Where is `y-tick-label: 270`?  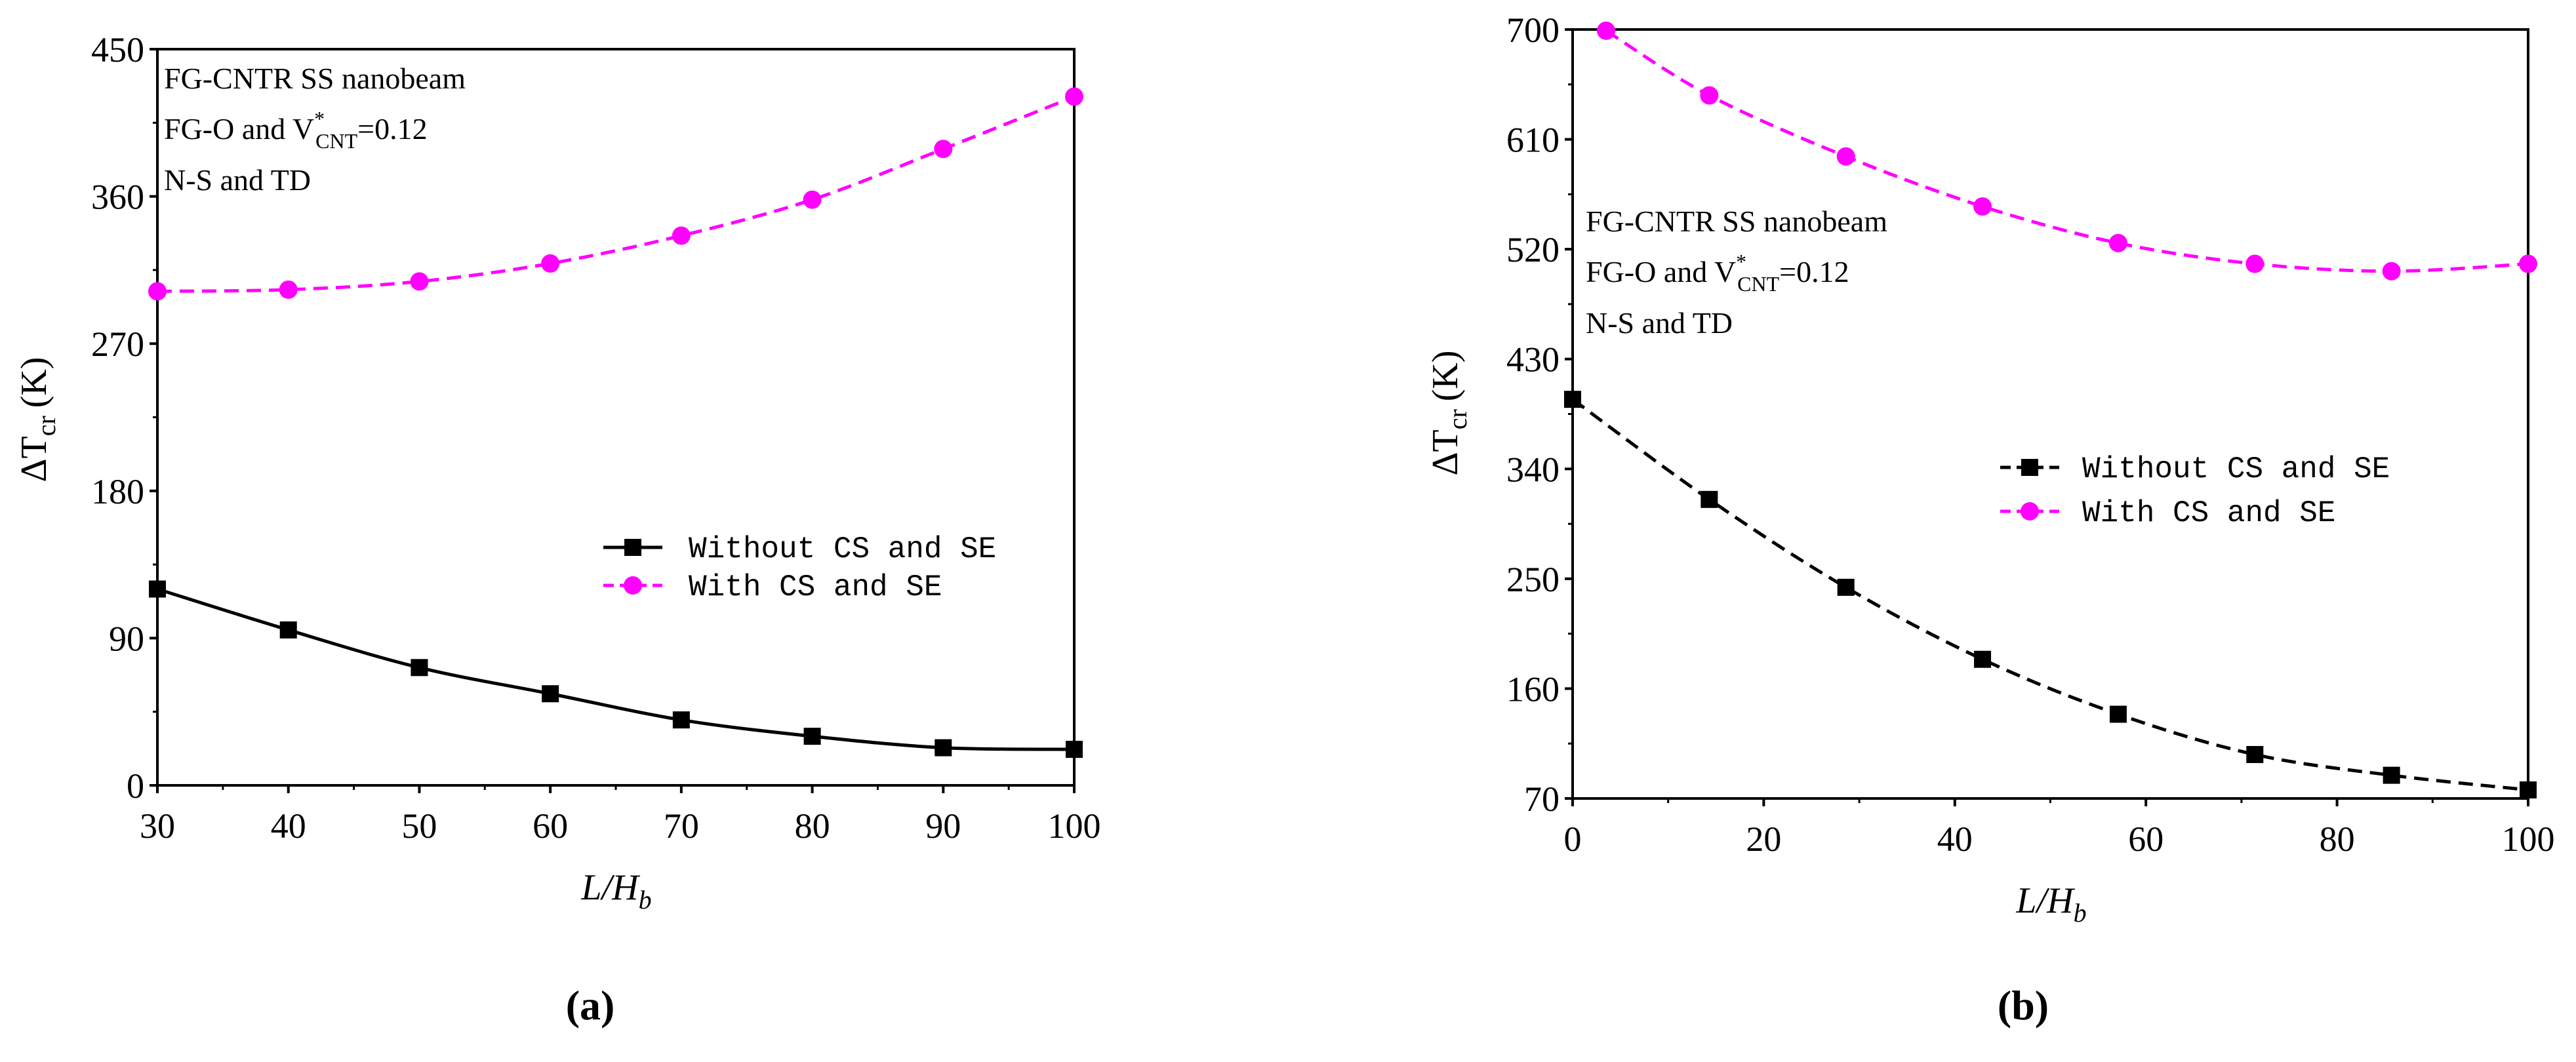 y-tick-label: 270 is located at coordinates (117, 344).